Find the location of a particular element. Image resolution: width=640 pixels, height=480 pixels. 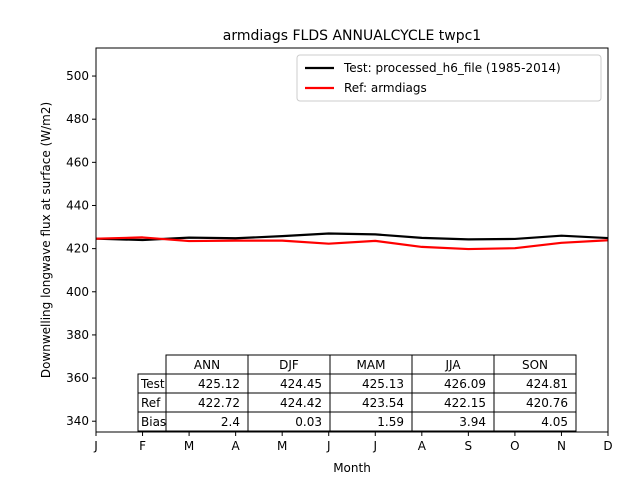

table-cell-value: 4.05 is located at coordinates (554, 422).